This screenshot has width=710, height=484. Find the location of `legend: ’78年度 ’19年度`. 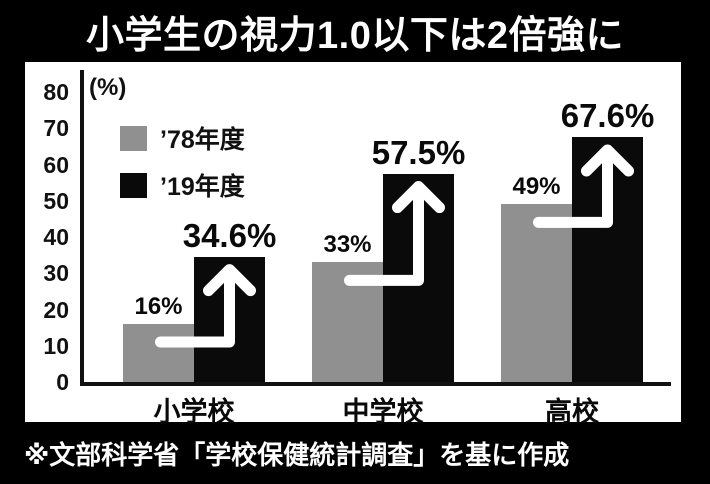

legend: ’78年度 ’19年度 is located at coordinates (182, 167).